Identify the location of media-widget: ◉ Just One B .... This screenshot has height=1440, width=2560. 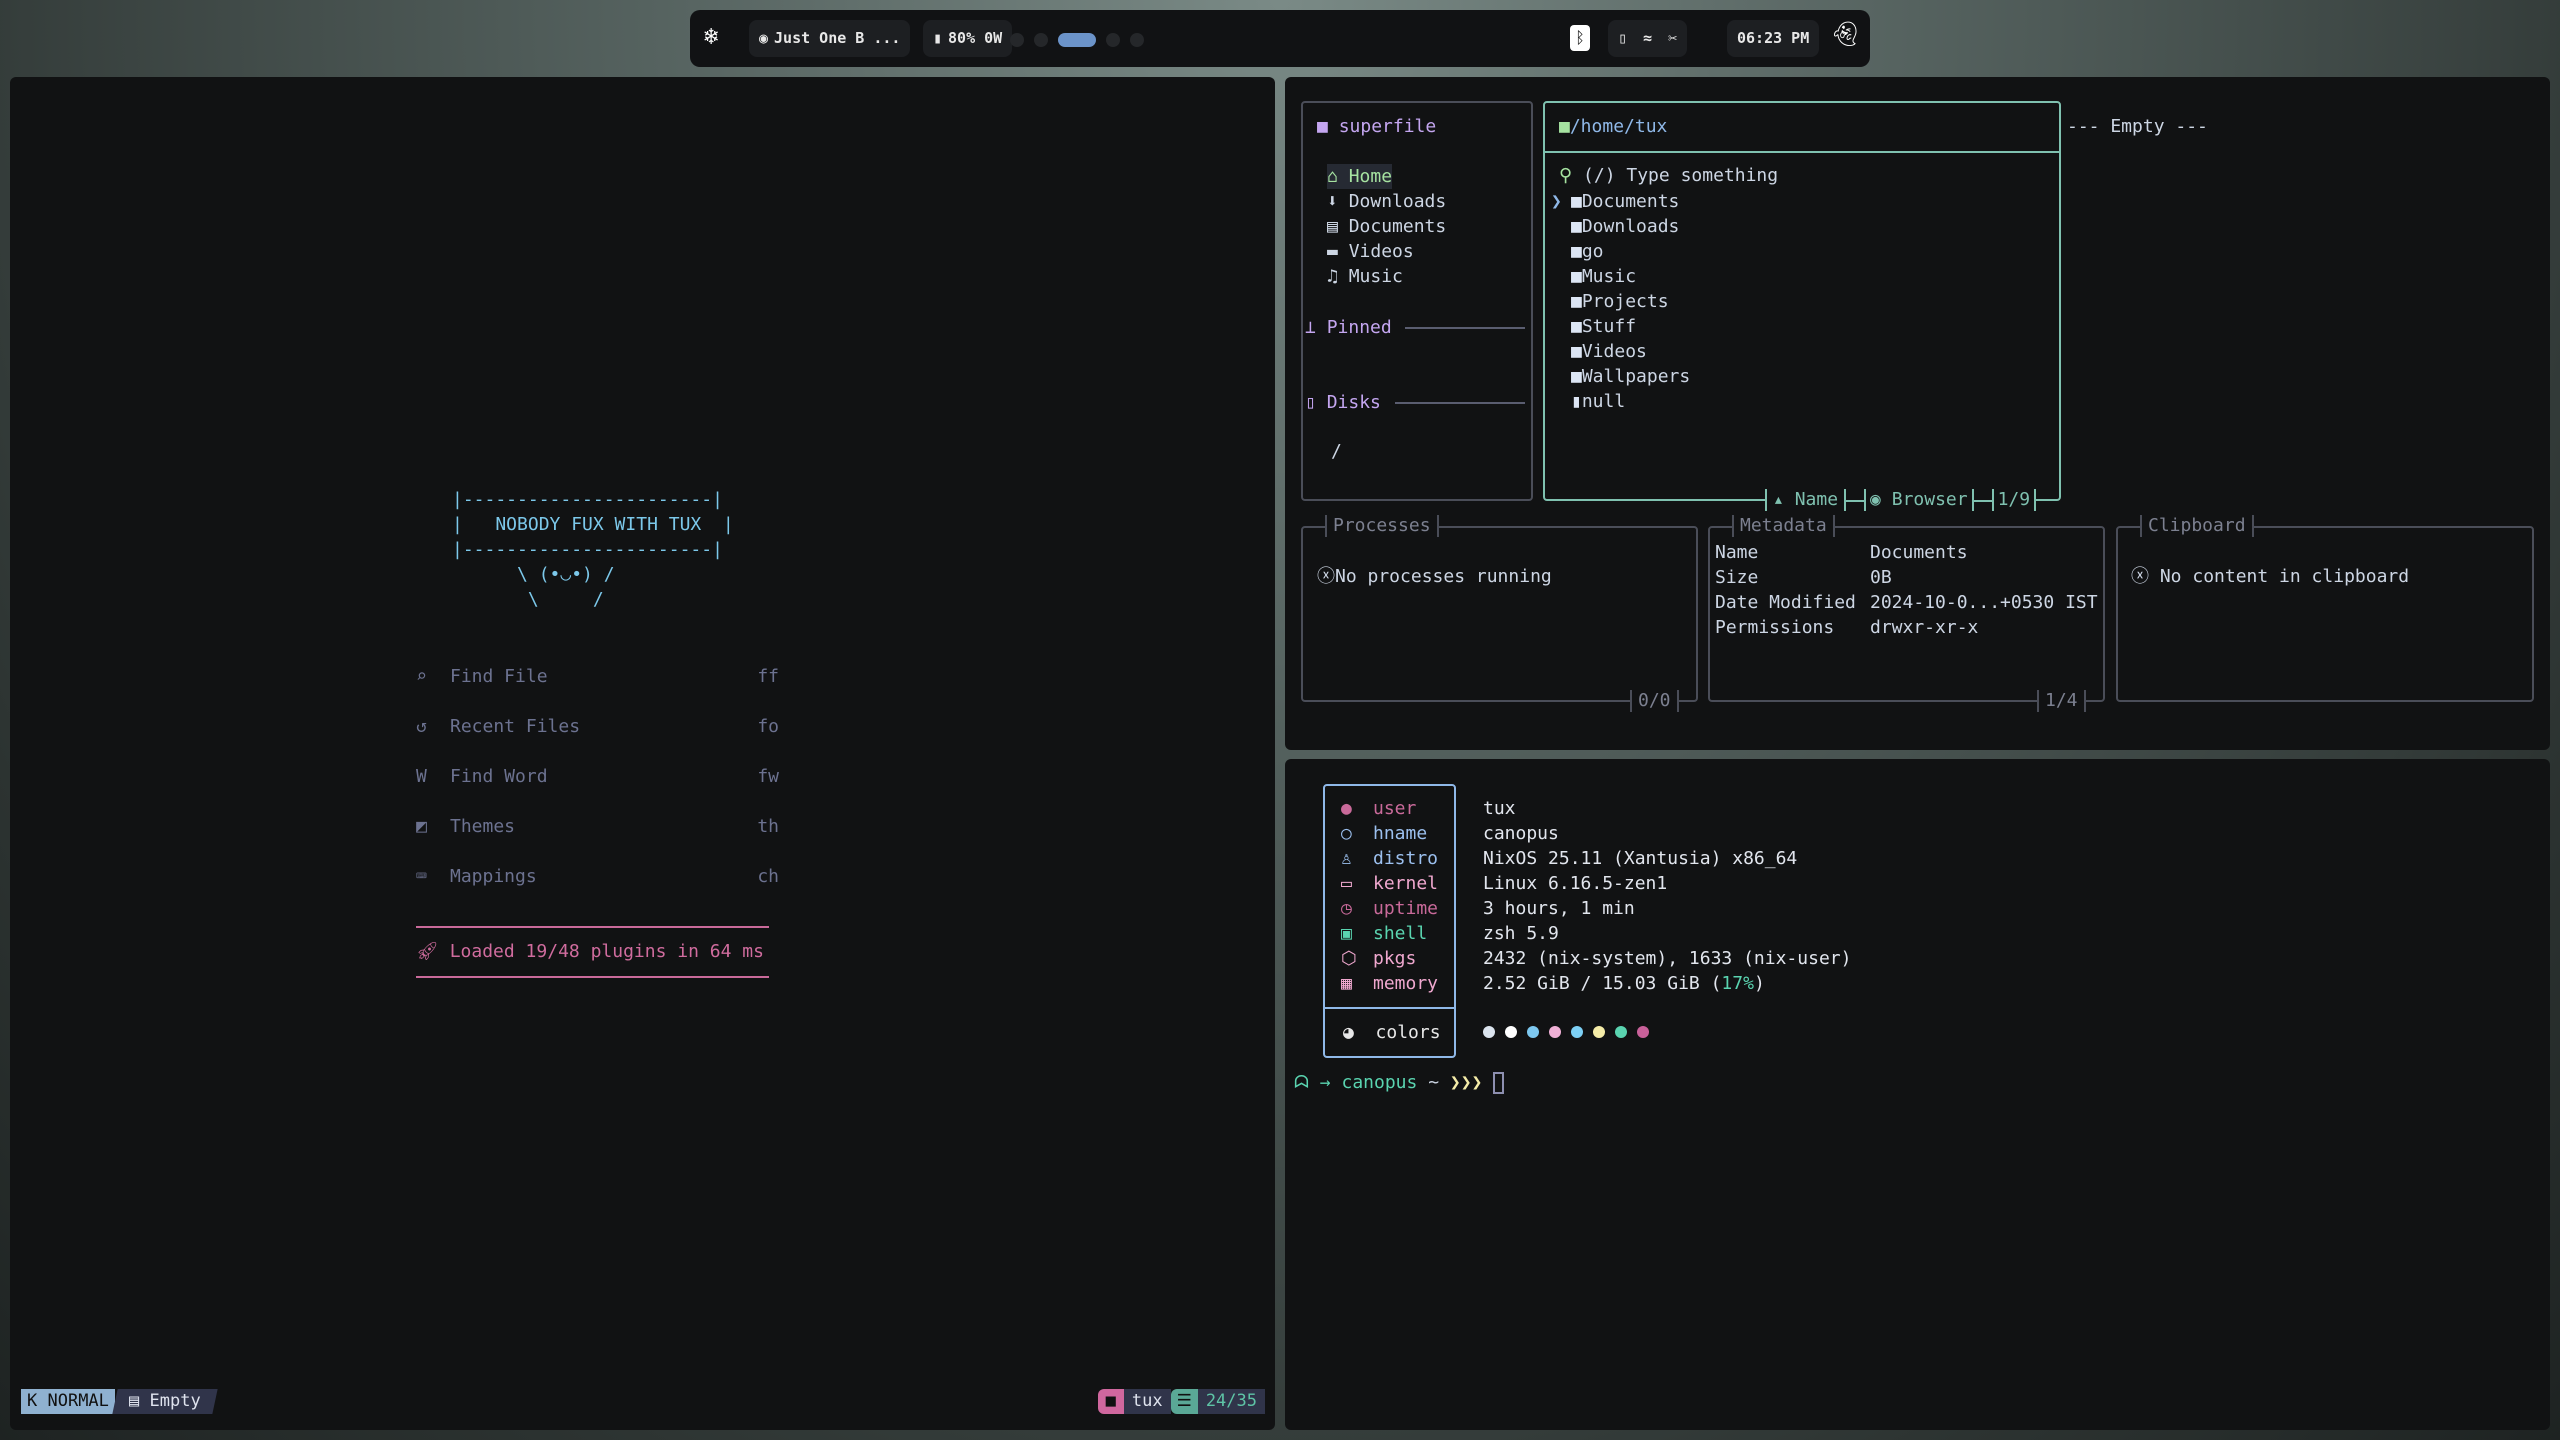
(830, 38).